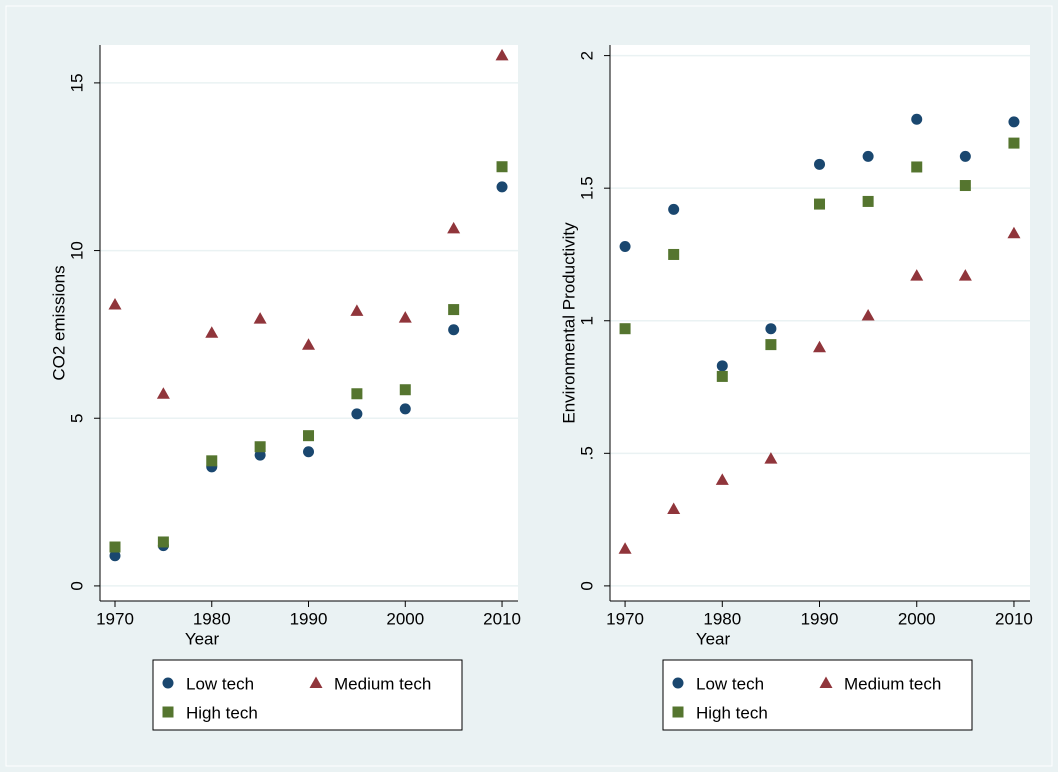  What do you see at coordinates (58, 322) in the screenshot?
I see `y-axis-title: CO2 emissions` at bounding box center [58, 322].